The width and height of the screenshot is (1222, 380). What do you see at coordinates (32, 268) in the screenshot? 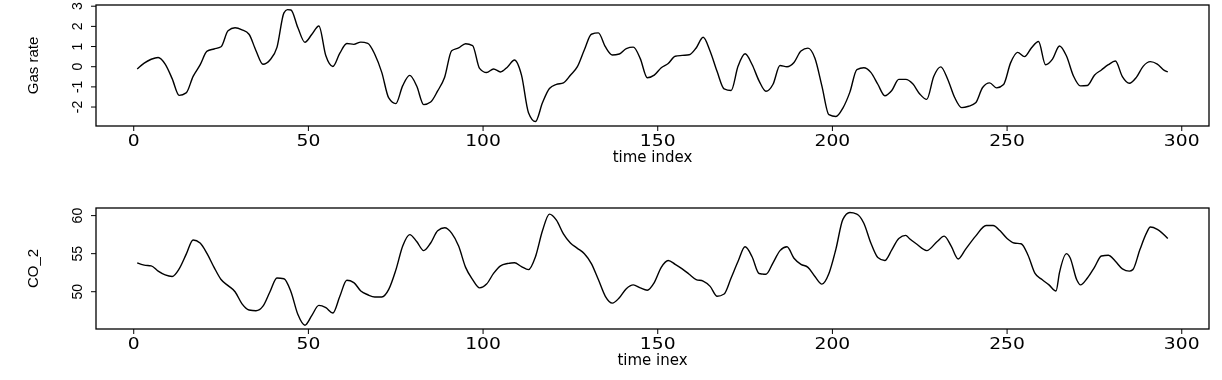
I see `y-axis-title: CO_2` at bounding box center [32, 268].